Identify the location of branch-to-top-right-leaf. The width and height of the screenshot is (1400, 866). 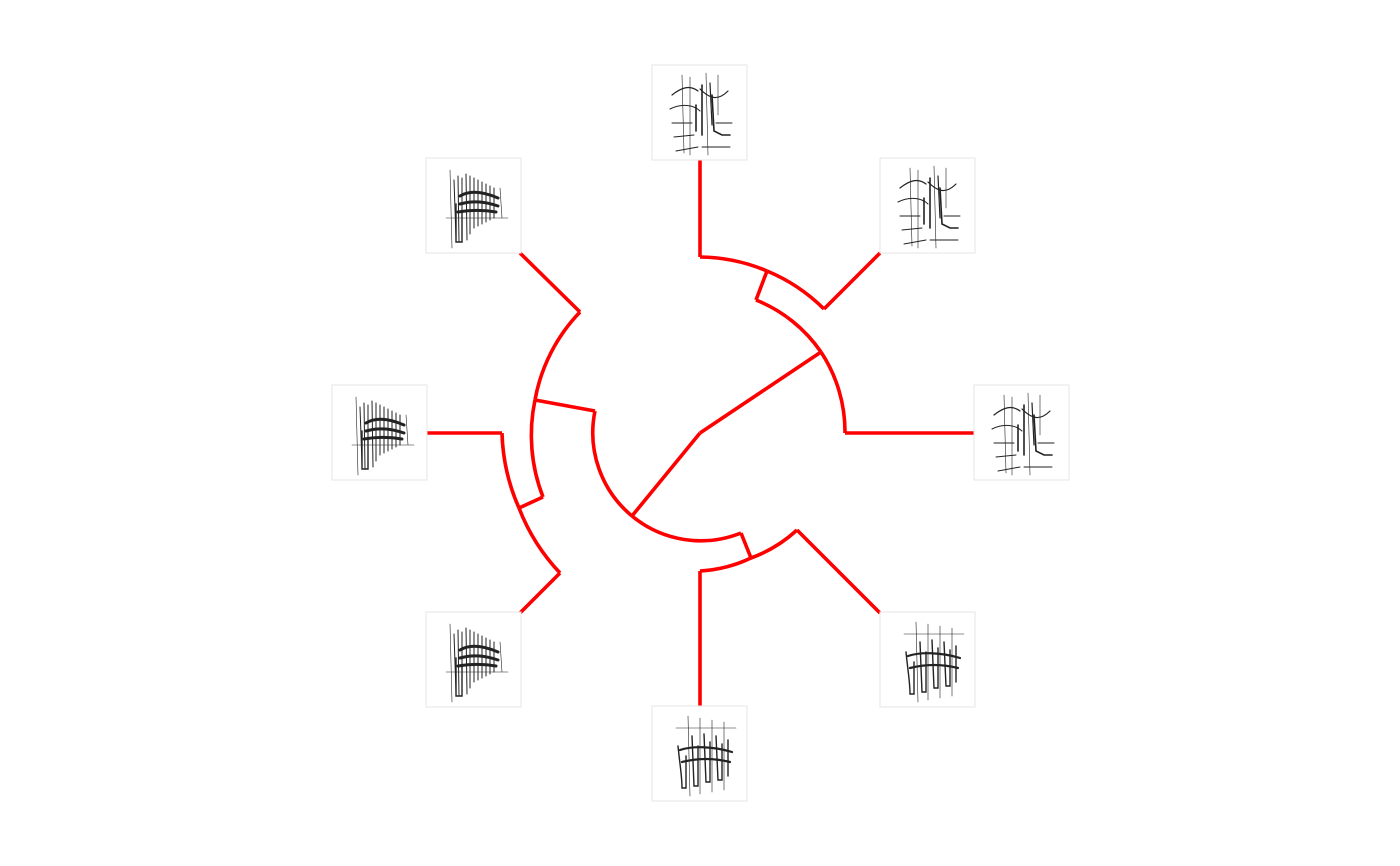
(852, 281).